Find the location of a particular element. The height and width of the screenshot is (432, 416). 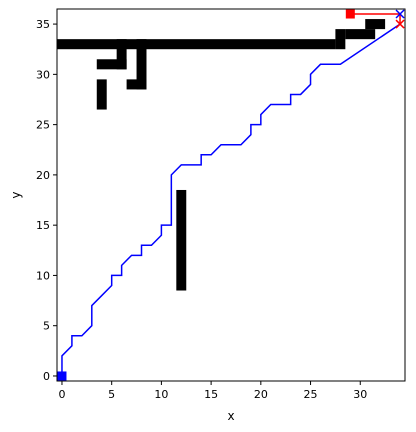

y-tick-label: 0 is located at coordinates (46, 376).